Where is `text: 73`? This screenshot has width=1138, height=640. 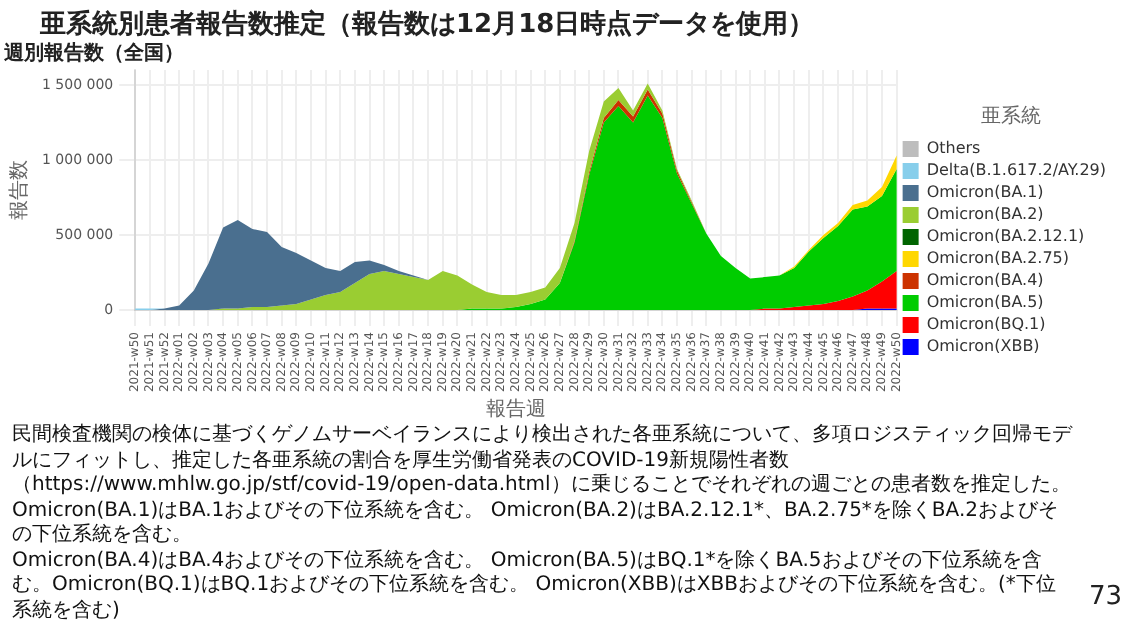
text: 73 is located at coordinates (1105, 597).